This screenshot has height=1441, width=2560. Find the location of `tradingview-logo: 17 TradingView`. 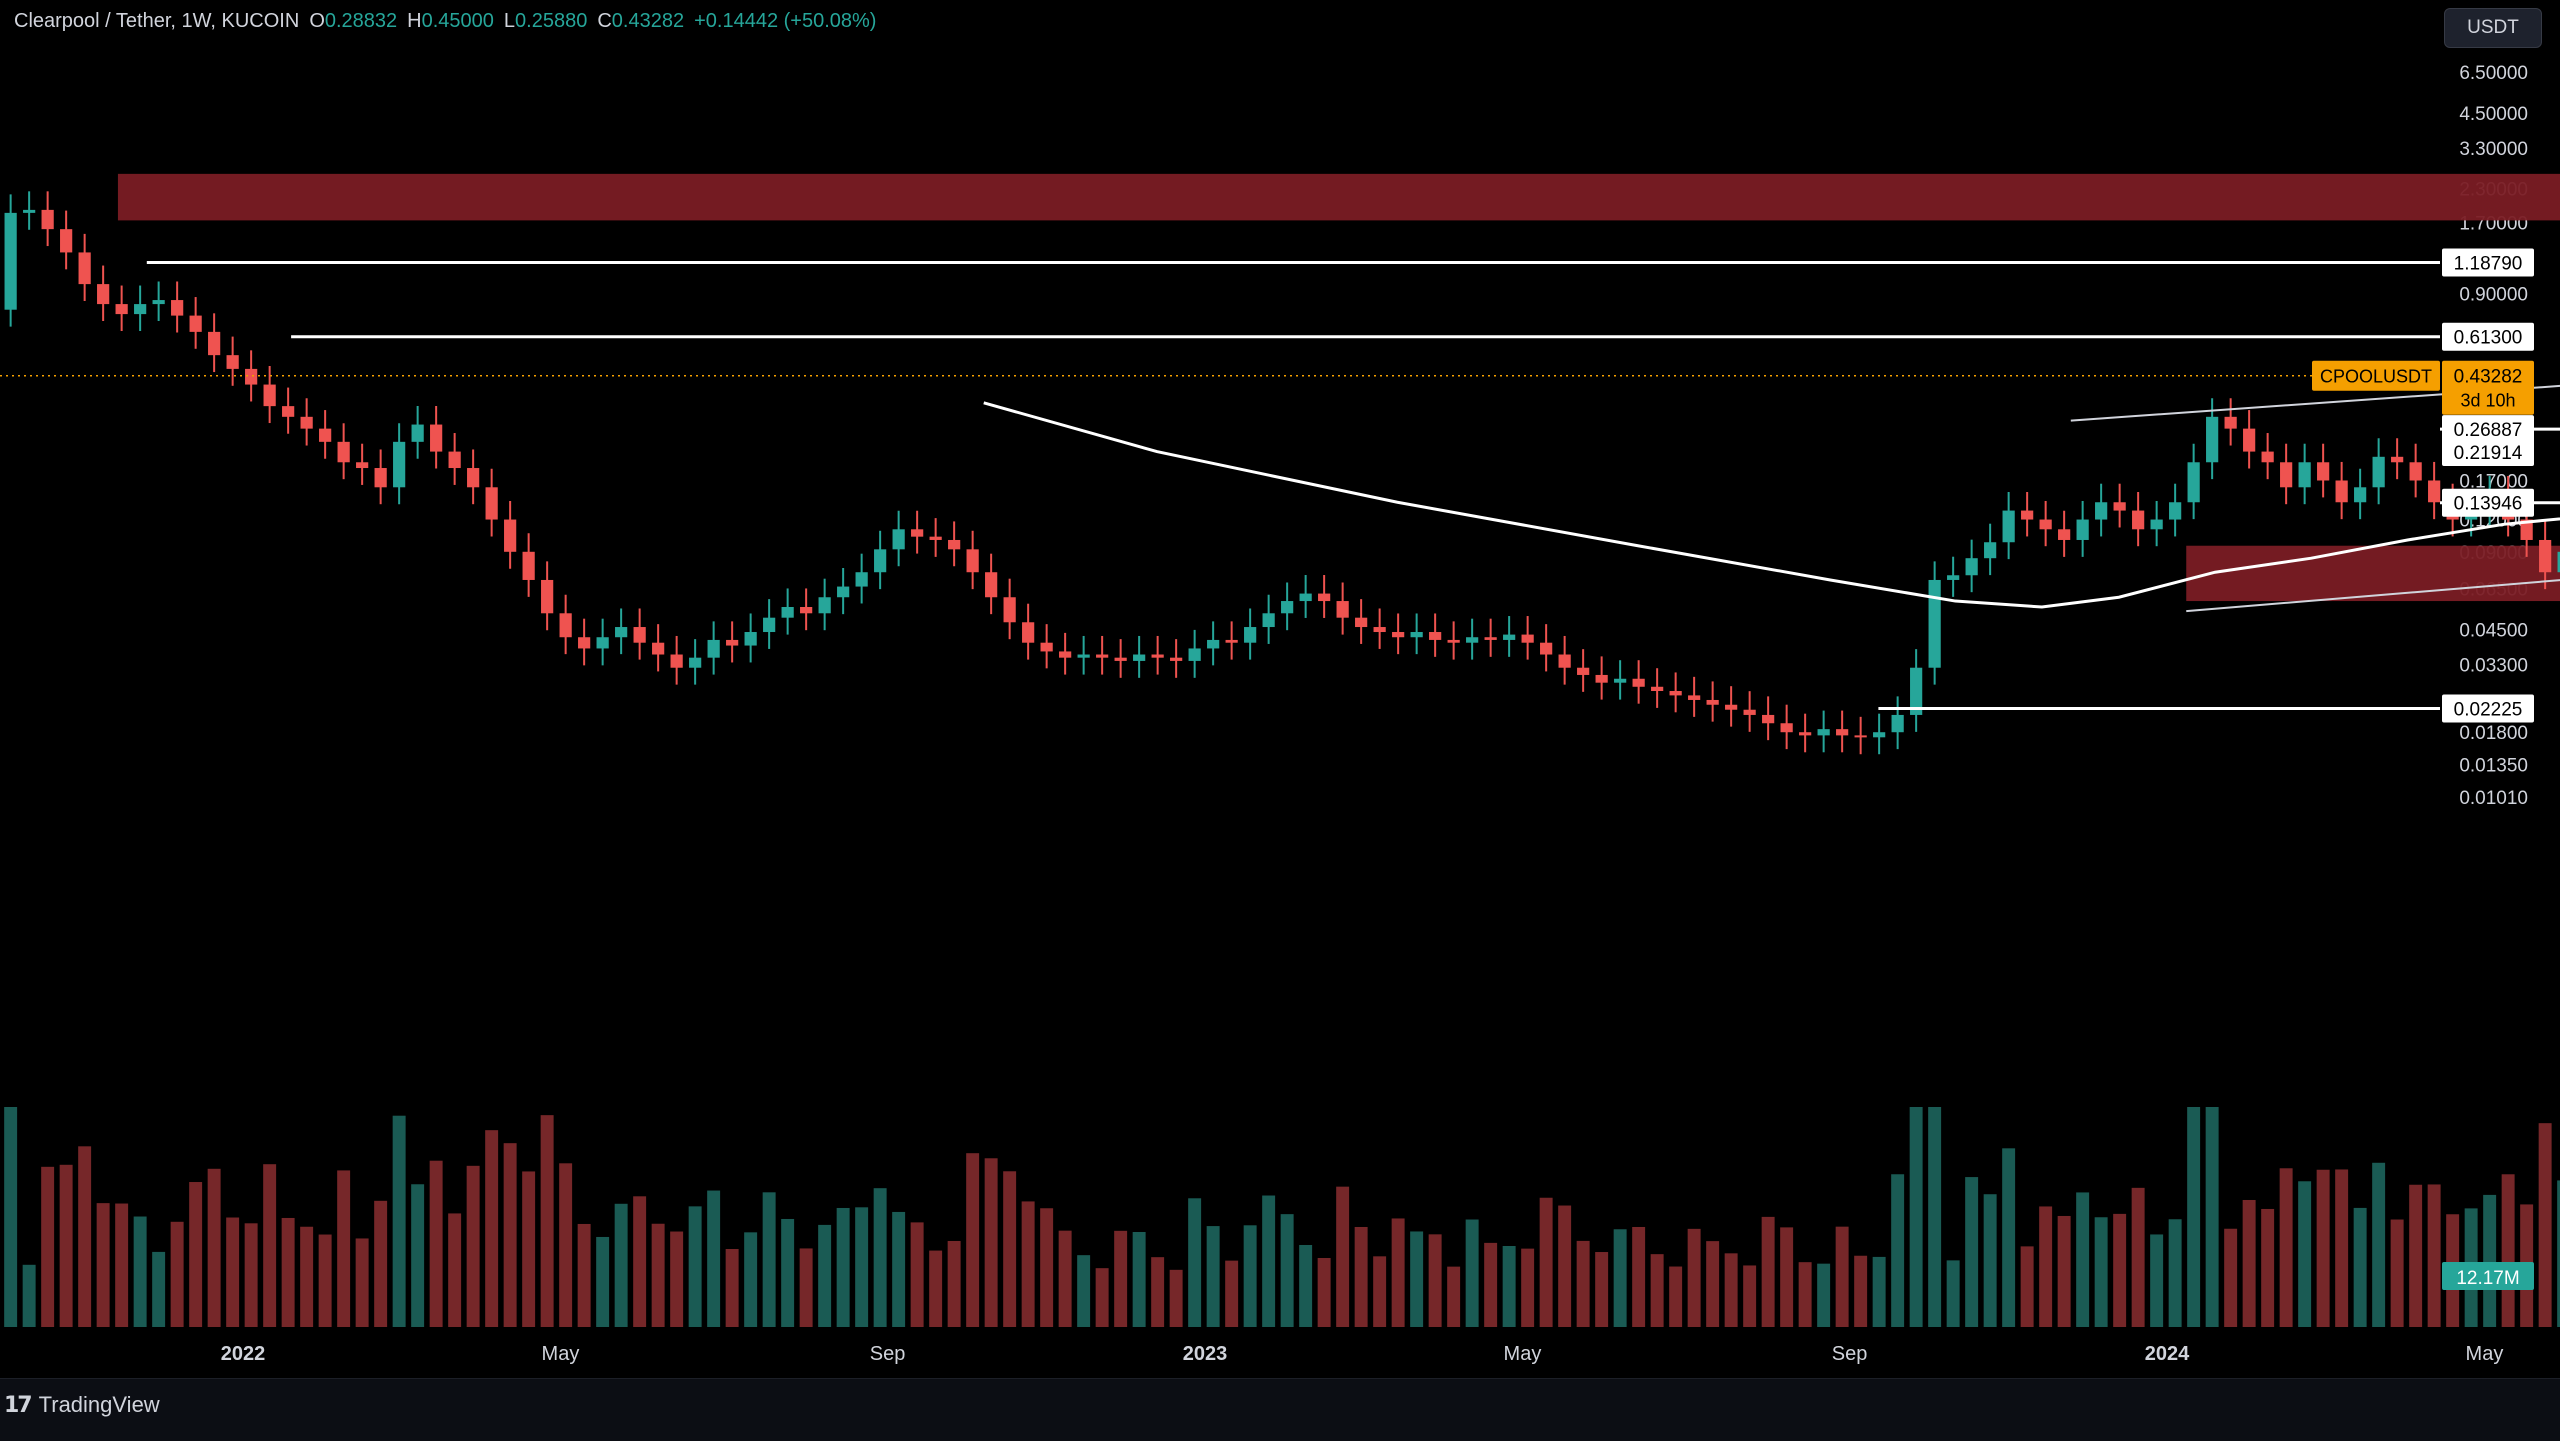

tradingview-logo: 17 TradingView is located at coordinates (82, 1405).